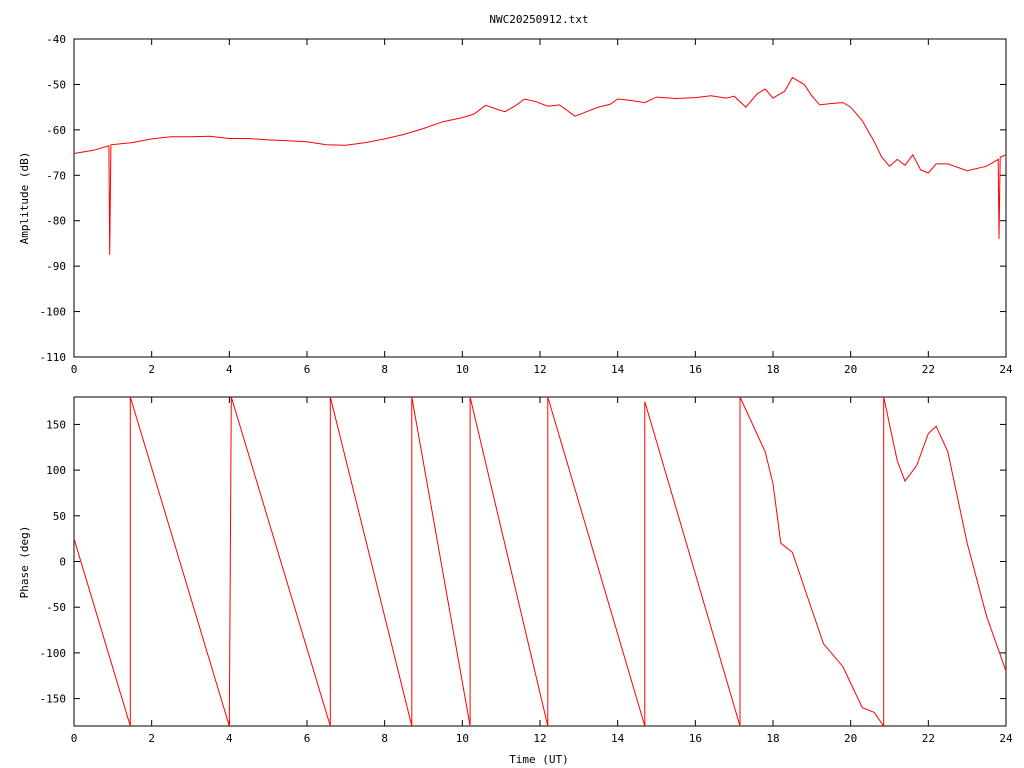  Describe the element at coordinates (928, 369) in the screenshot. I see `amplitude-x-tick-label: 22` at that location.